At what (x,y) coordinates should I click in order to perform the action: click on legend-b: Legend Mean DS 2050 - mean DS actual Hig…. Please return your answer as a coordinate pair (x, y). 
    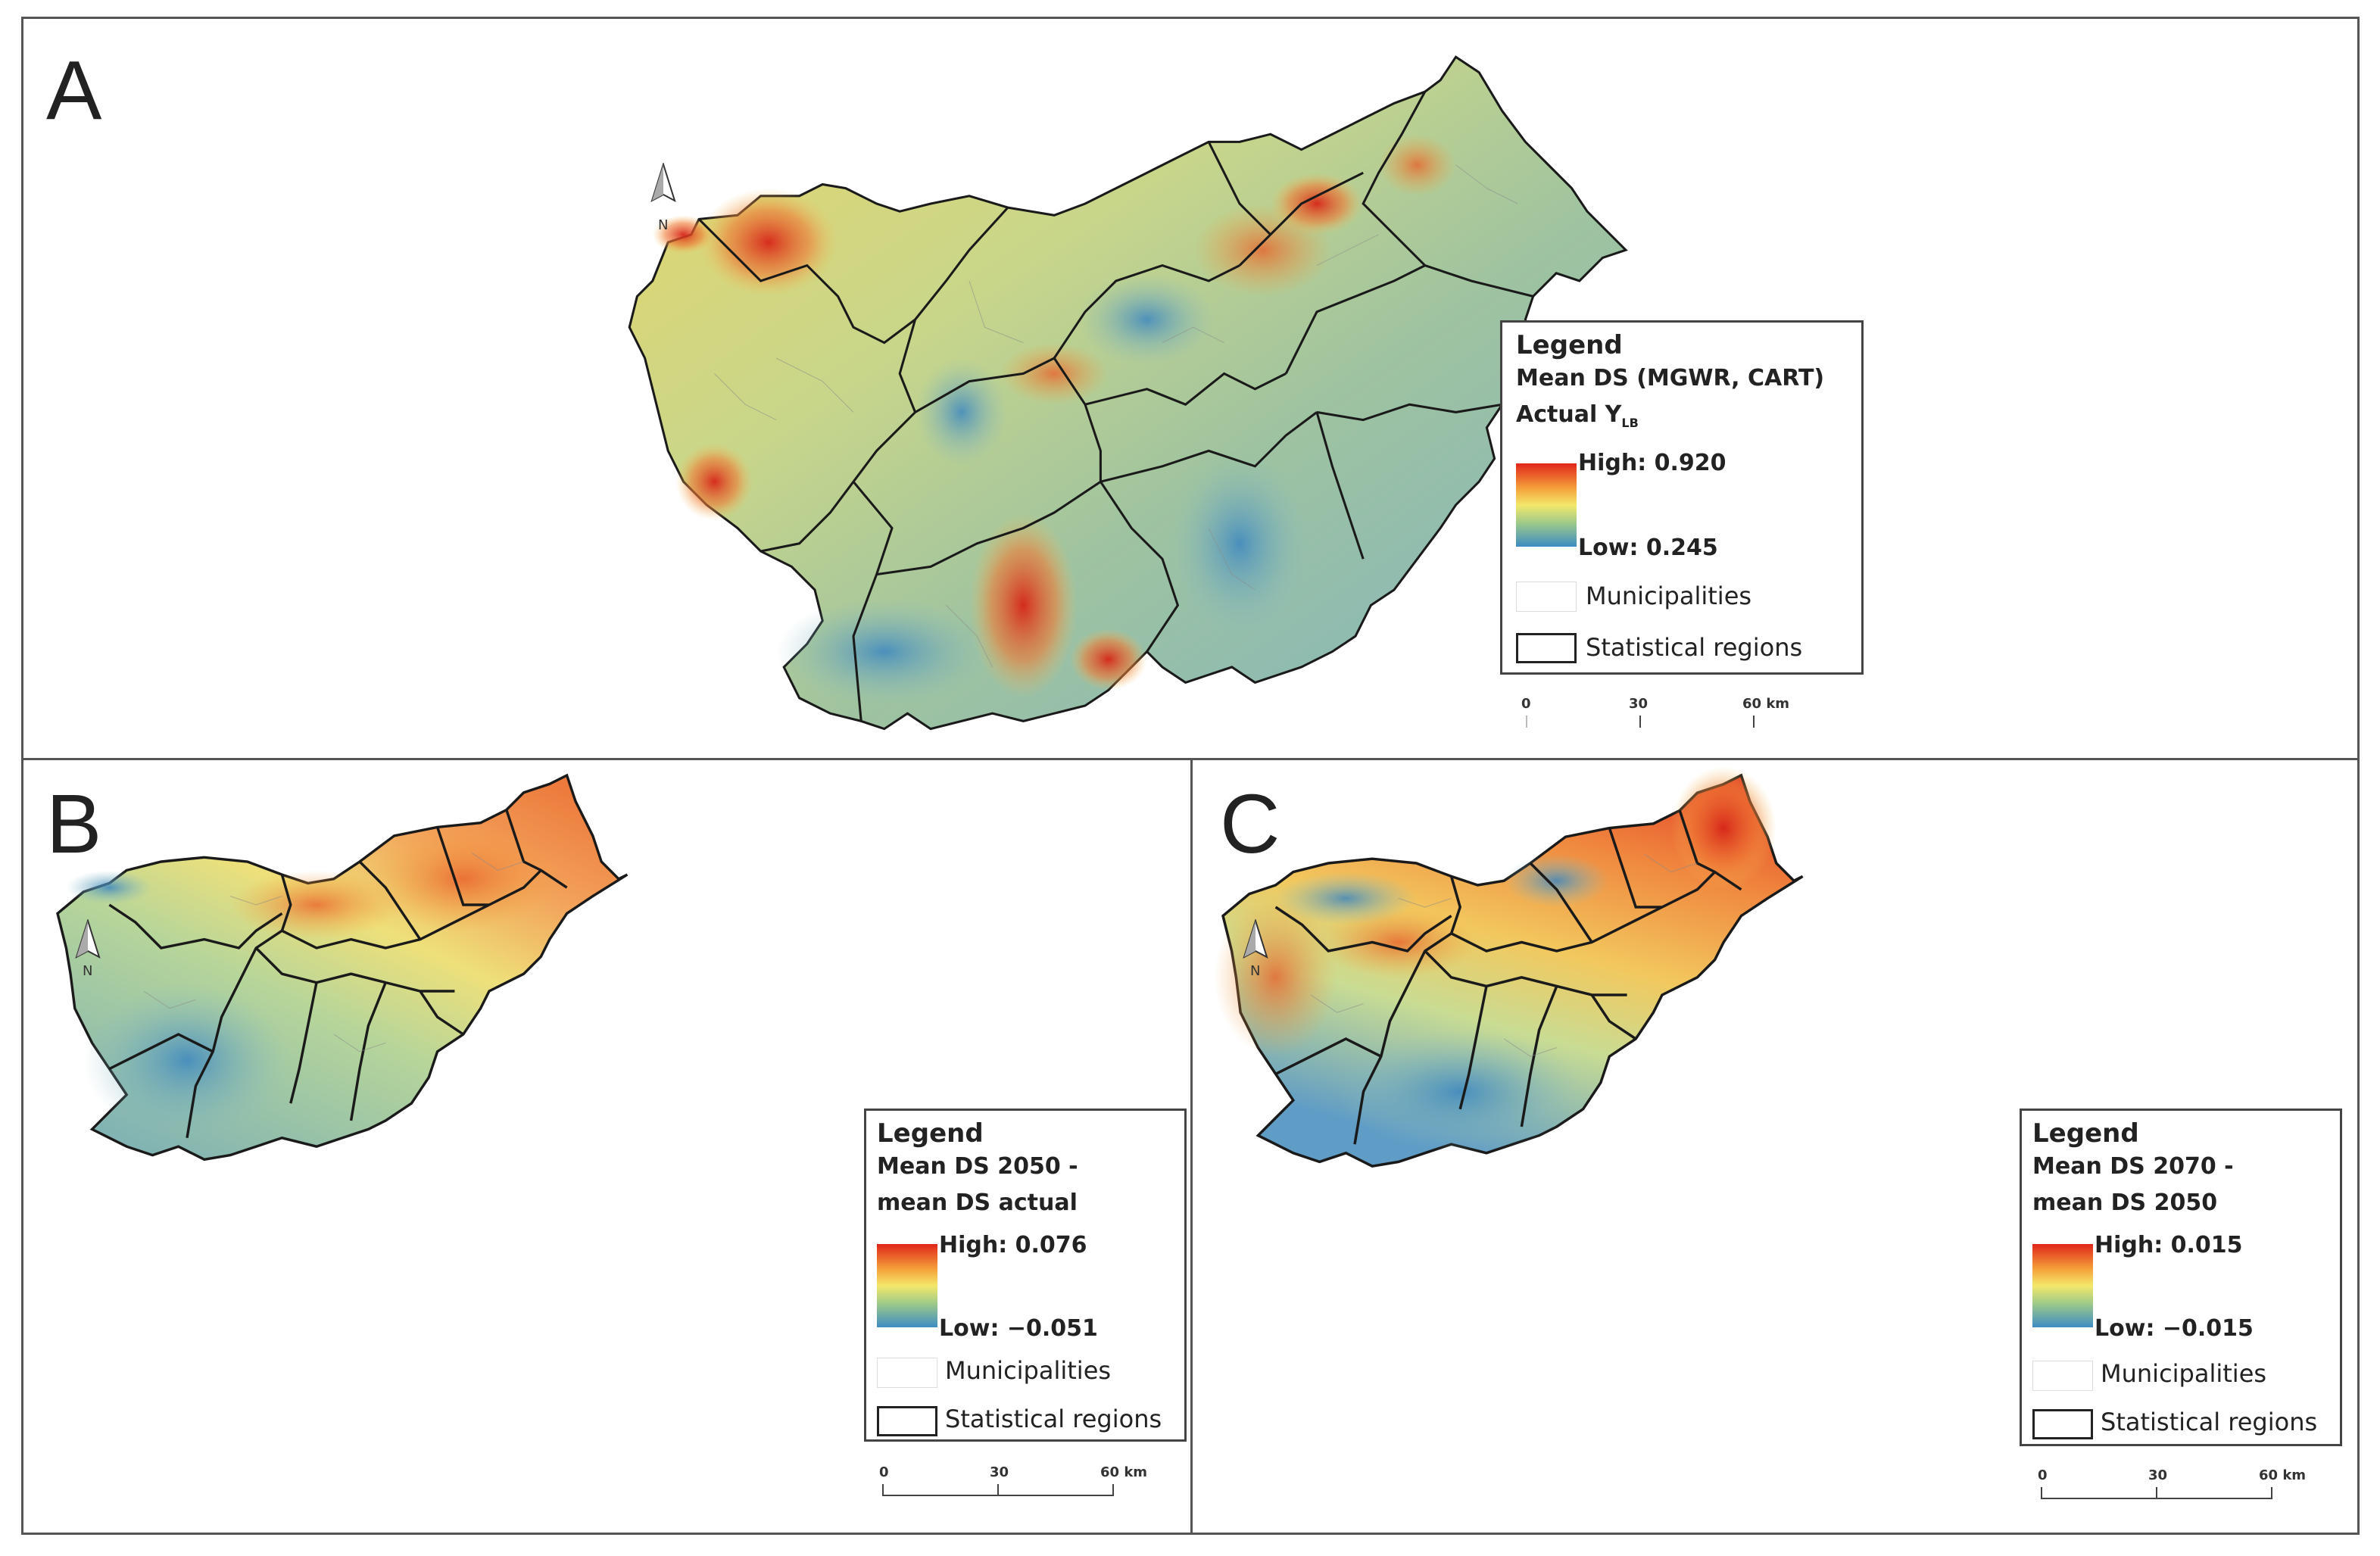
    Looking at the image, I should click on (1025, 1276).